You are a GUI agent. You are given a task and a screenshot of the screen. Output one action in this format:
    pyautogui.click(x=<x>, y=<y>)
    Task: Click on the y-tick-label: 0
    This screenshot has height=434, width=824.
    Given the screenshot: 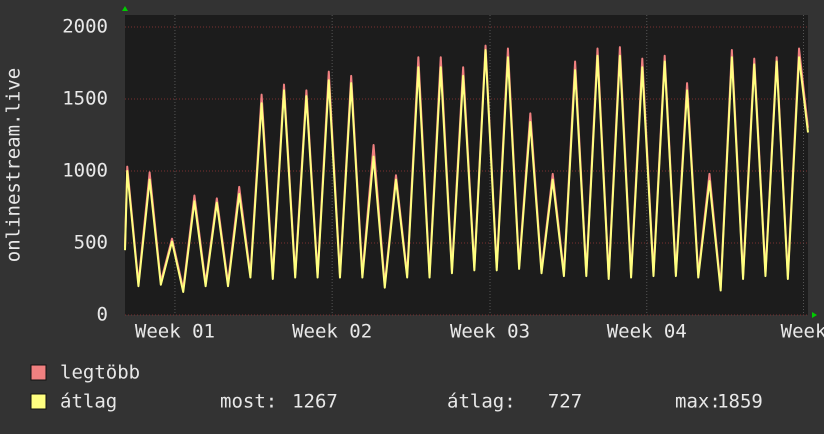 What is the action you would take?
    pyautogui.click(x=102, y=315)
    